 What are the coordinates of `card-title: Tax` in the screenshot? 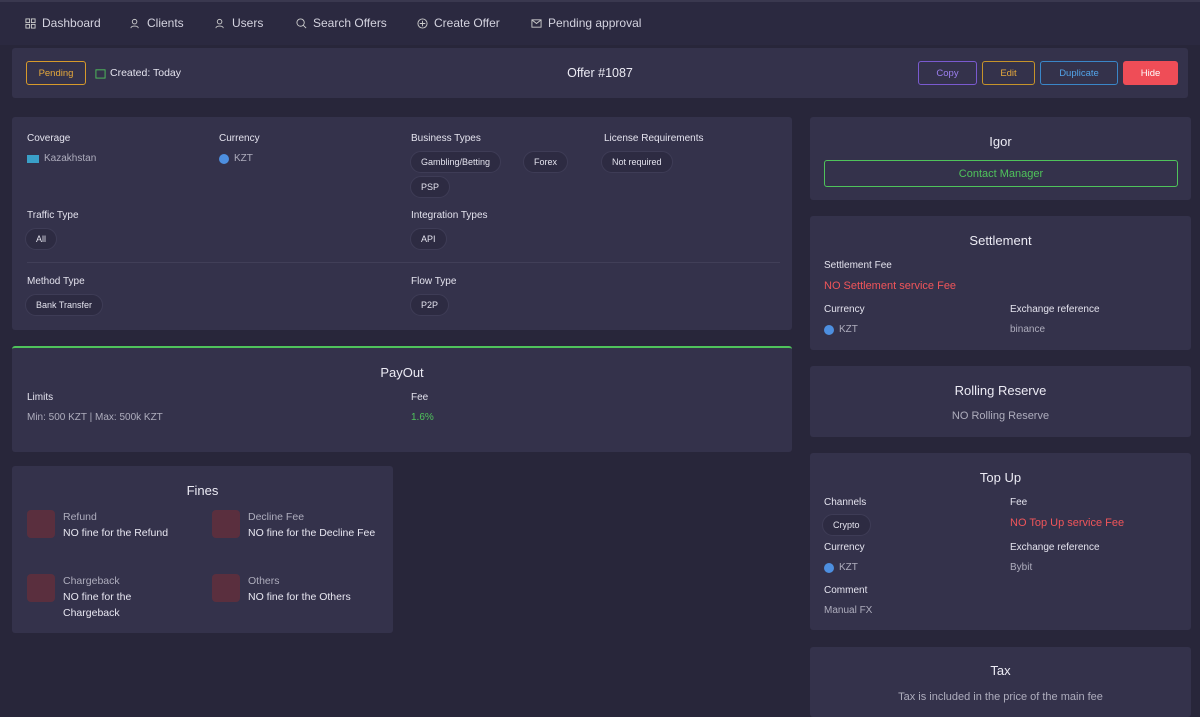 It's located at (1000, 670).